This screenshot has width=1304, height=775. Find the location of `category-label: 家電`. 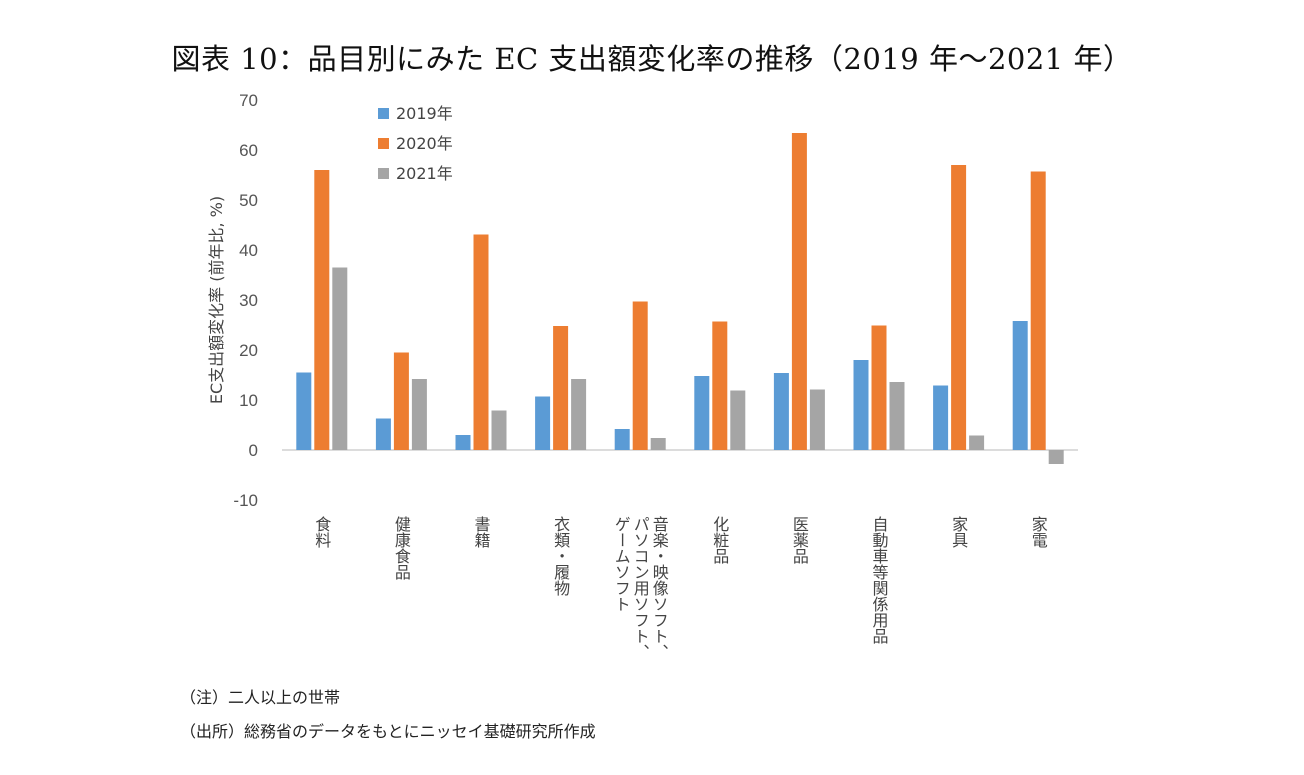

category-label: 家電 is located at coordinates (1038, 532).